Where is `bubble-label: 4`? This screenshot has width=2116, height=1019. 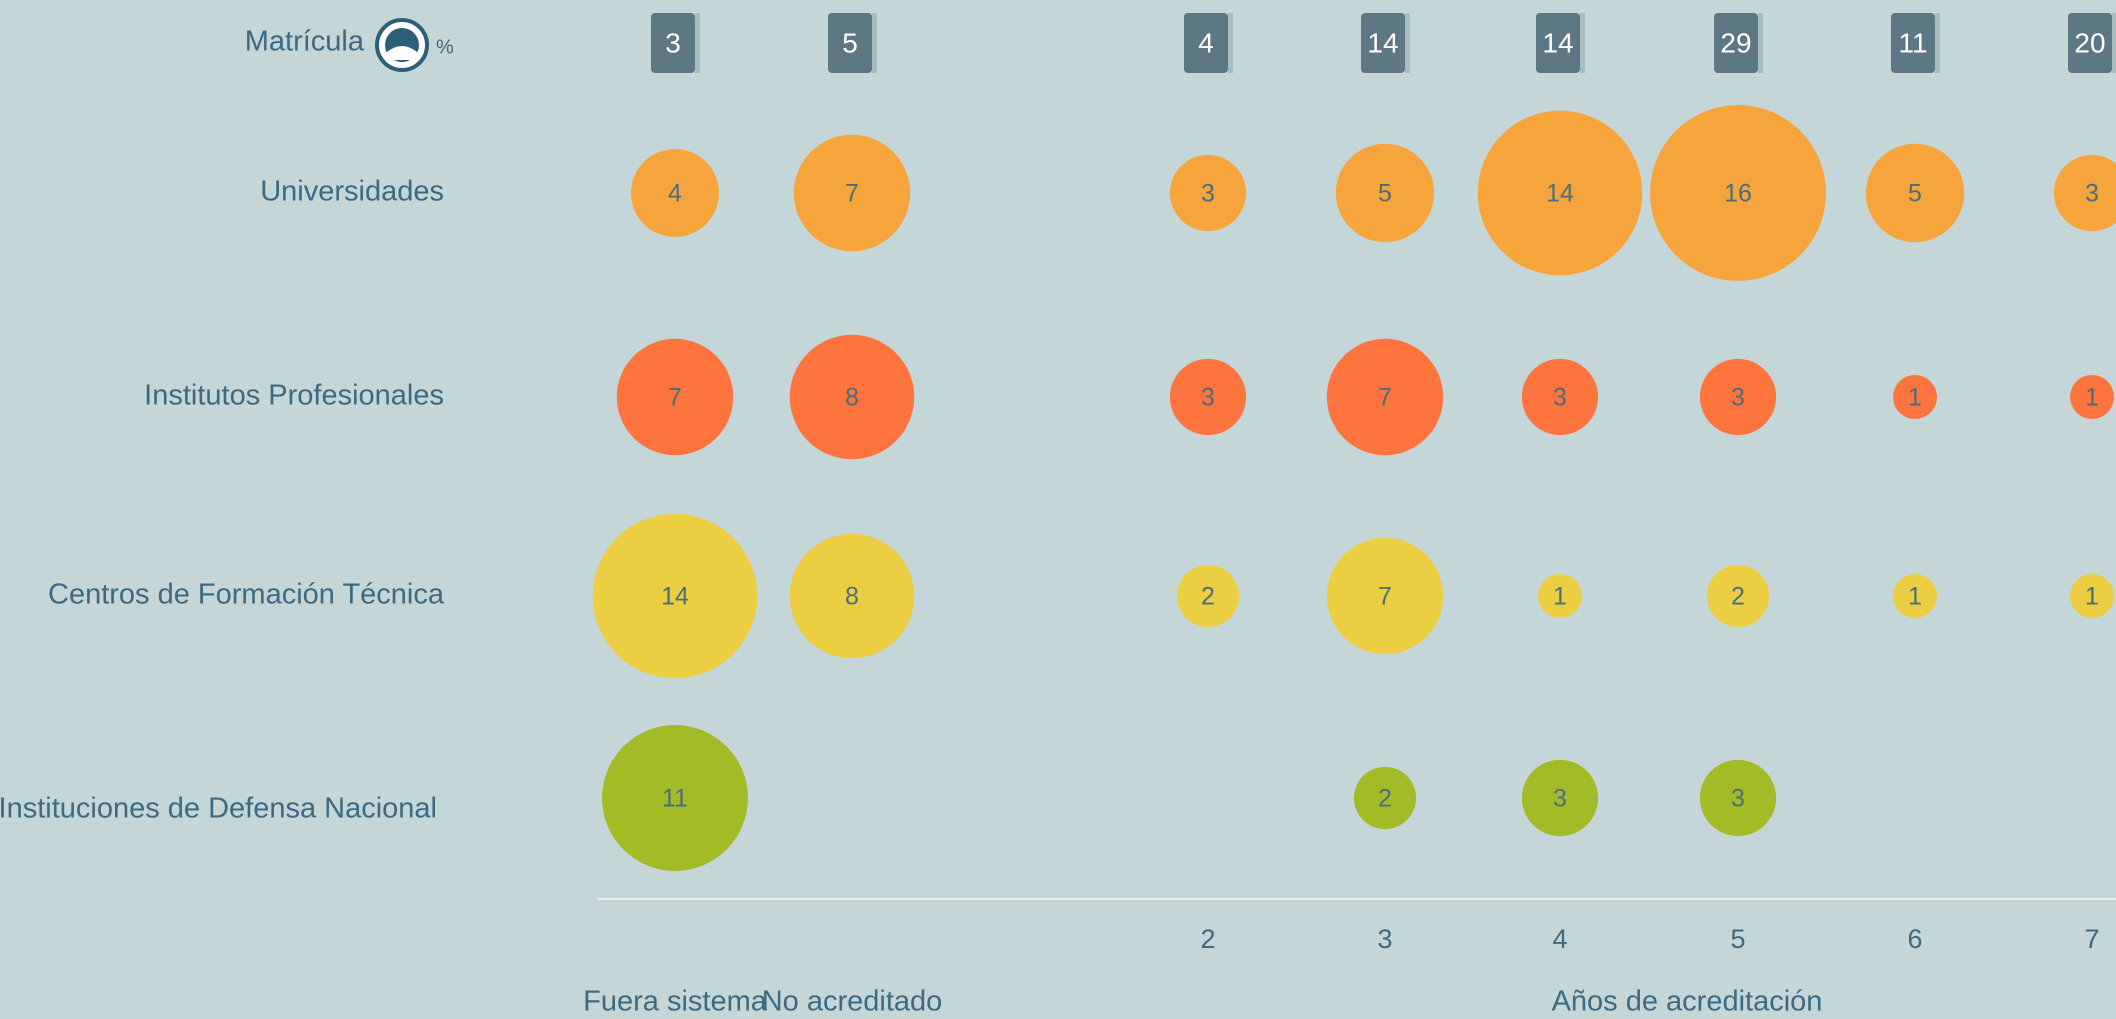
bubble-label: 4 is located at coordinates (675, 194).